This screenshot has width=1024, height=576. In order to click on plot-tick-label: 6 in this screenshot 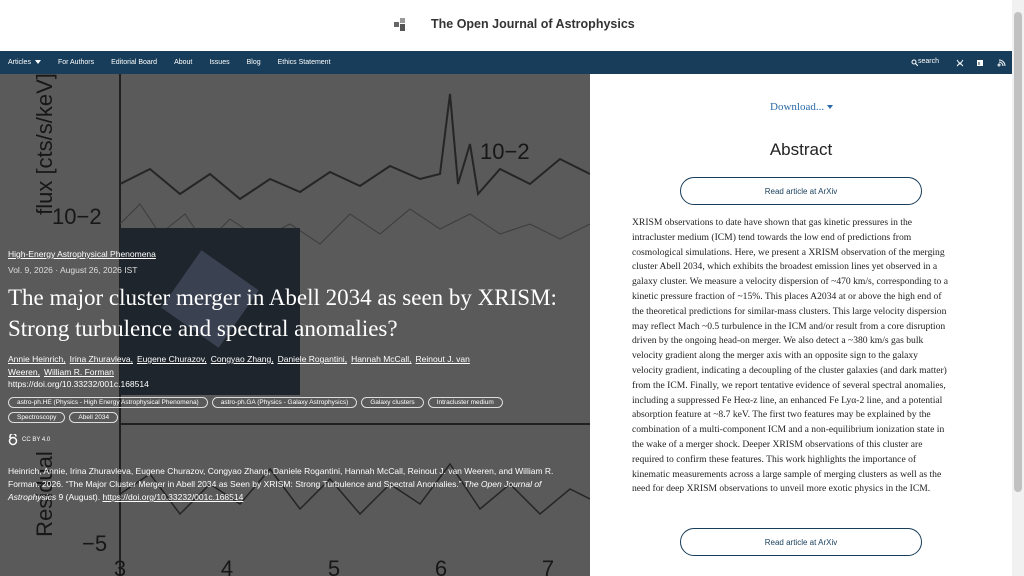, I will do `click(441, 566)`.